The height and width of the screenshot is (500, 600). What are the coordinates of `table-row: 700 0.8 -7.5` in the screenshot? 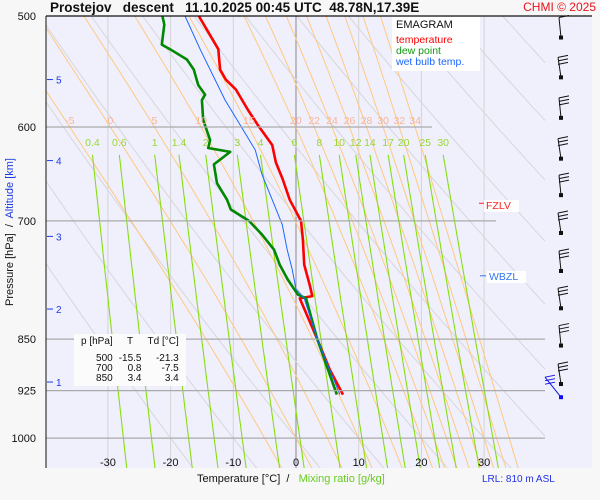 It's located at (130, 369).